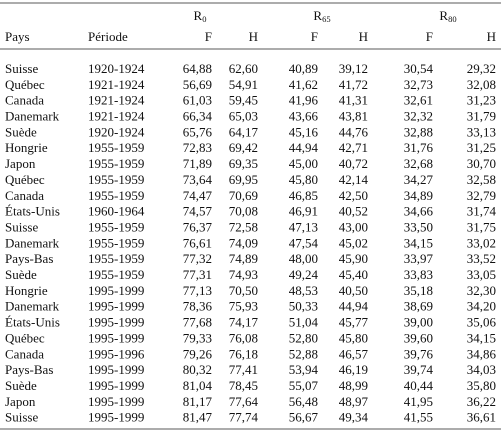  What do you see at coordinates (429, 36) in the screenshot?
I see `column-header: F` at bounding box center [429, 36].